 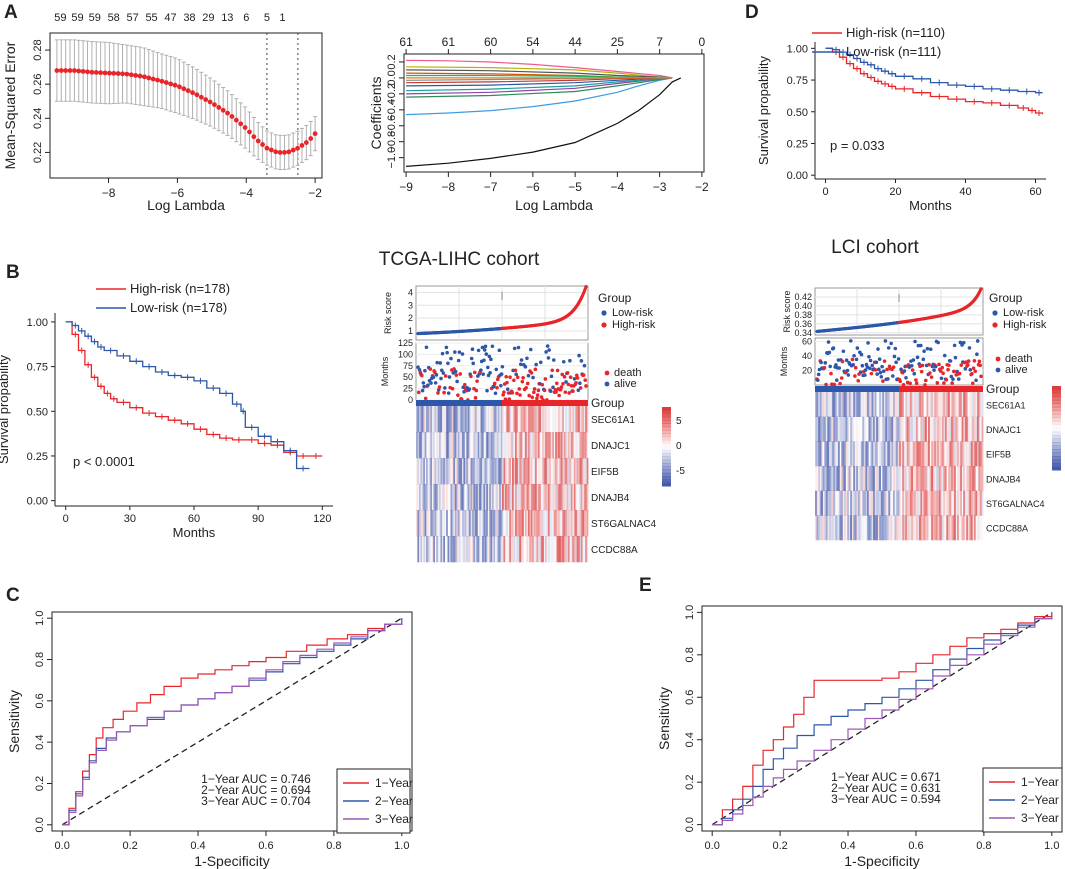 What do you see at coordinates (899, 466) in the screenshot?
I see `heatmap-cells` at bounding box center [899, 466].